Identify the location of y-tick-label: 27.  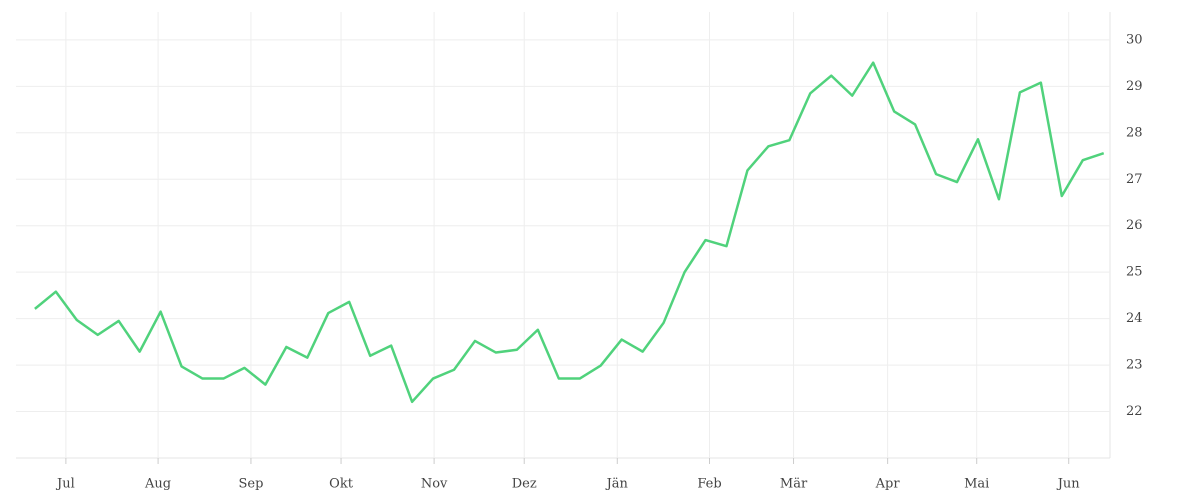
(1134, 179).